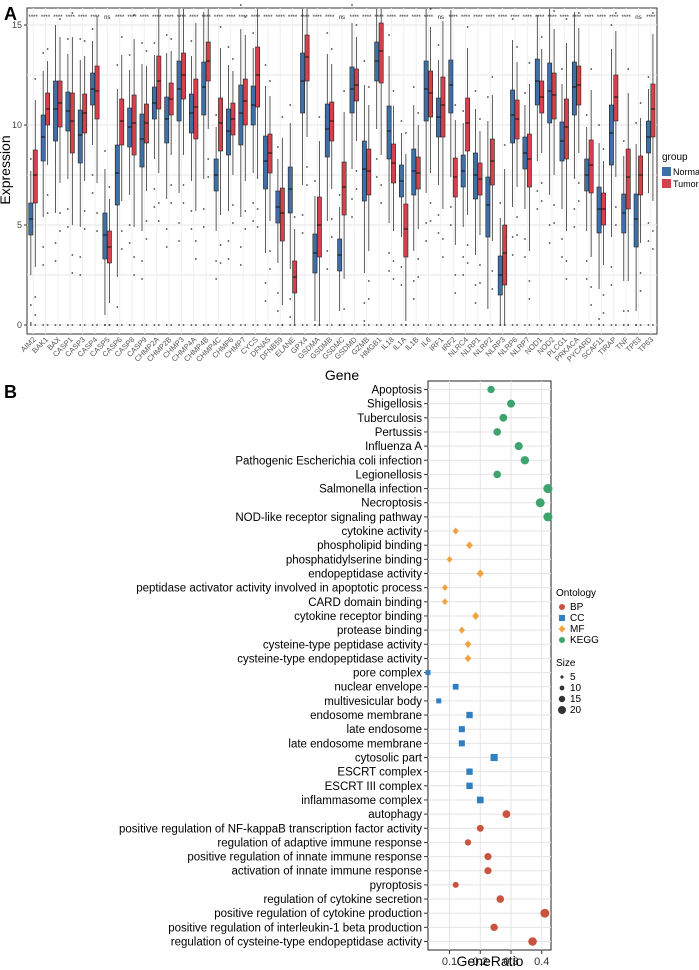 The image size is (699, 970). I want to click on panel-a-y-tick-label: 10, so click(17, 125).